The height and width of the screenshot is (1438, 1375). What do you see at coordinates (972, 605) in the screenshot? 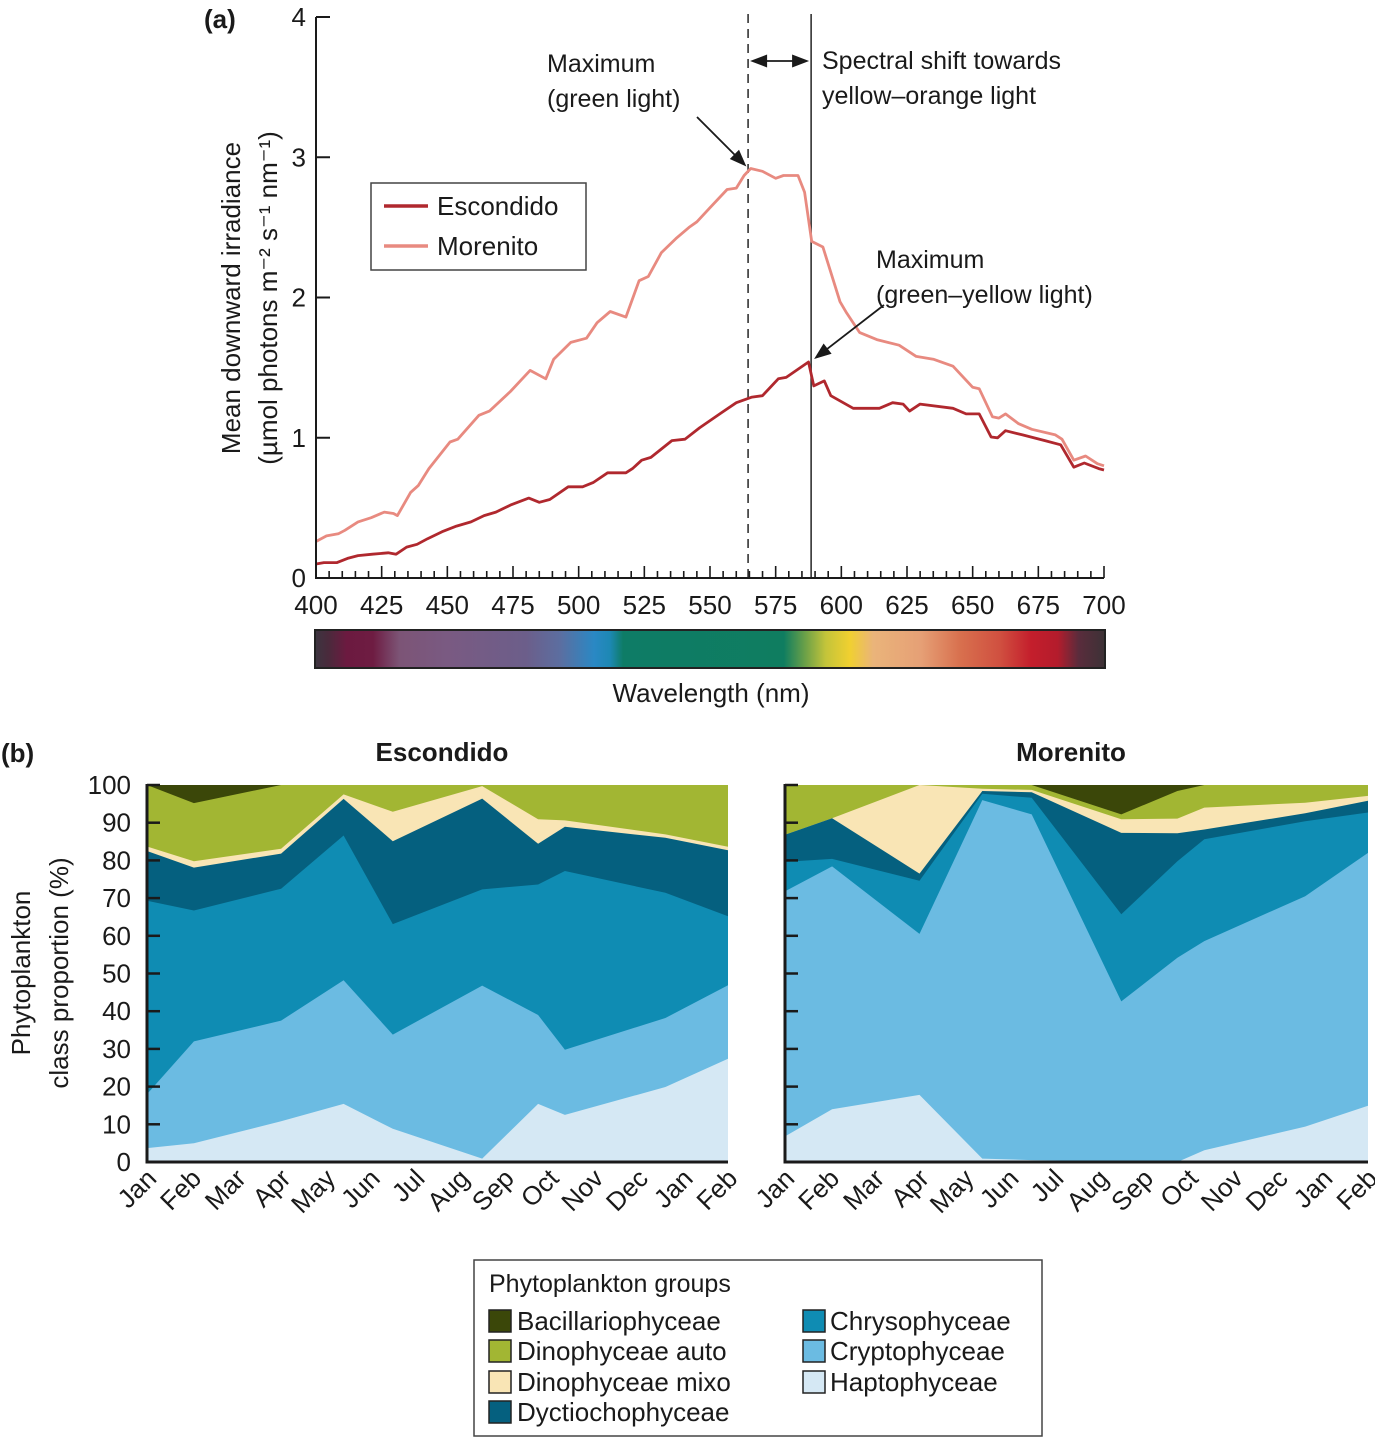
I see `x-tick-label: 650` at bounding box center [972, 605].